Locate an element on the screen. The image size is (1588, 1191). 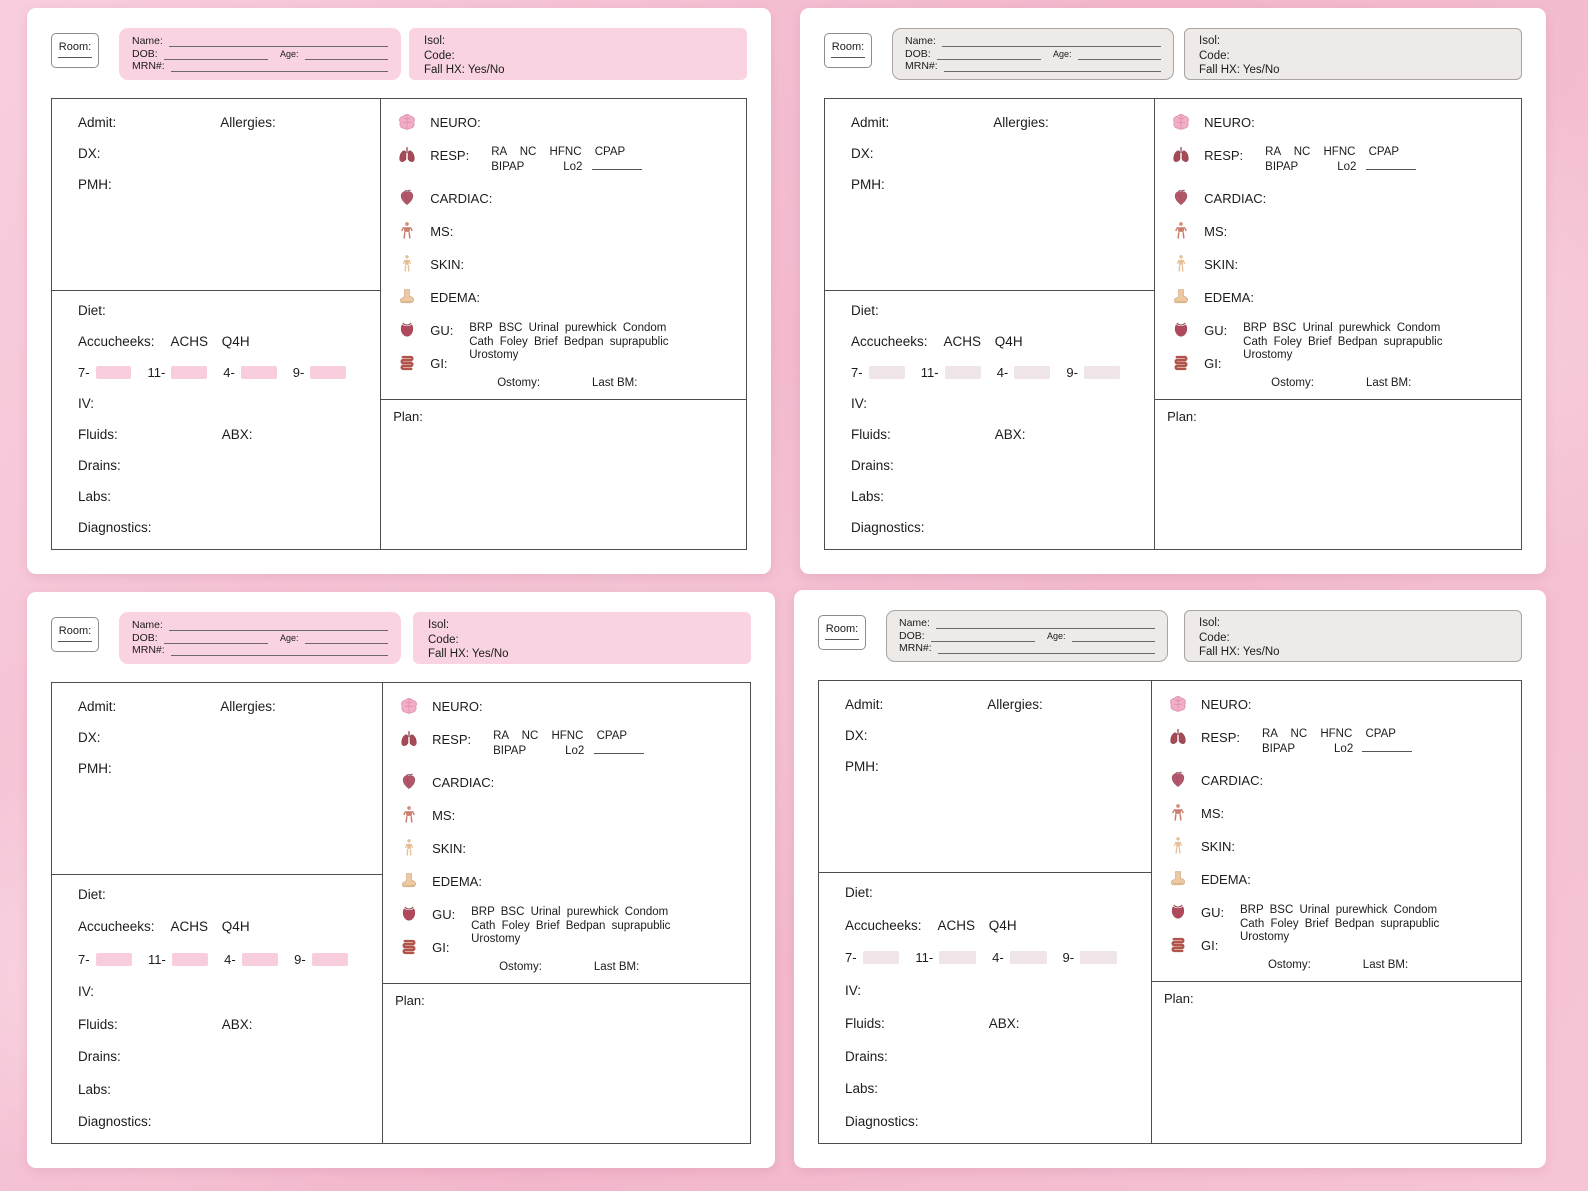
allergies-label: Allergies: is located at coordinates (248, 122).